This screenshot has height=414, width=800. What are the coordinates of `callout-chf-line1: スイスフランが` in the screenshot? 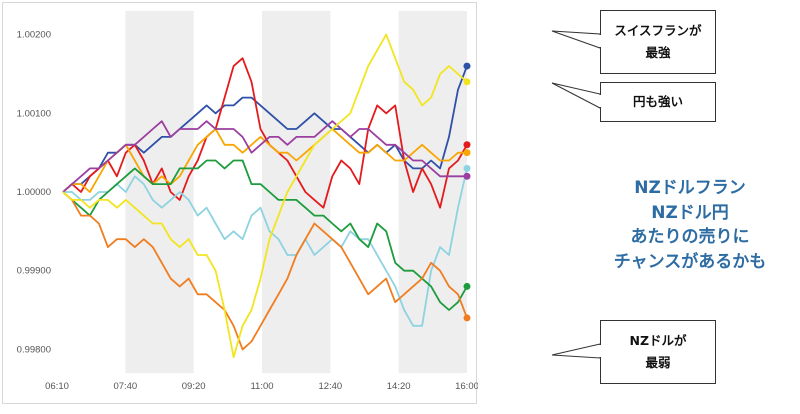 It's located at (658, 30).